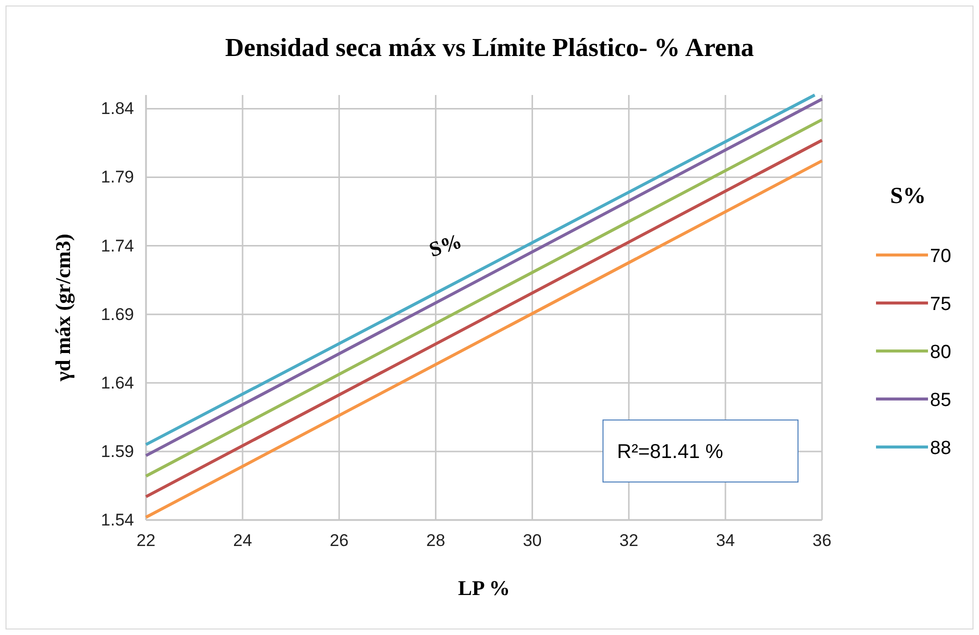 The height and width of the screenshot is (635, 979). I want to click on x-tick-label: 22, so click(146, 540).